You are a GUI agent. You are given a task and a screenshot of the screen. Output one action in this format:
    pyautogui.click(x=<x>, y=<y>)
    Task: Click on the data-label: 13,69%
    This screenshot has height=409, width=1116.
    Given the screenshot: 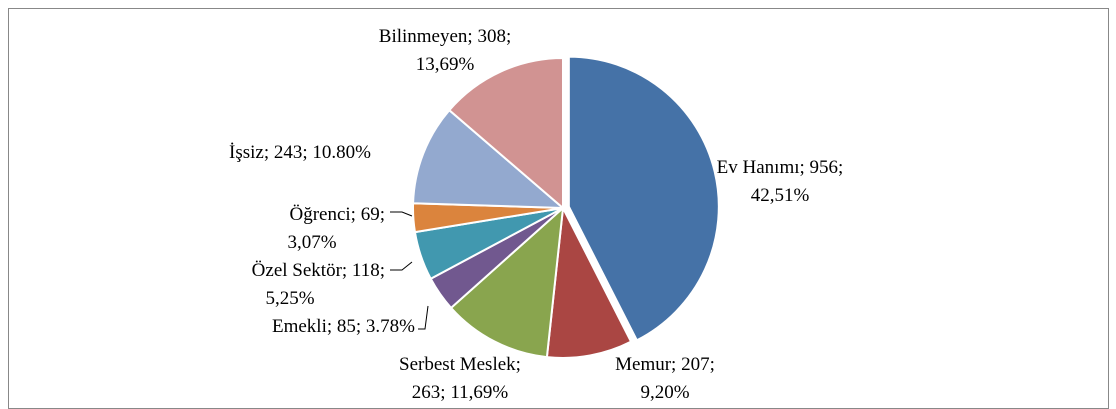 What is the action you would take?
    pyautogui.click(x=445, y=64)
    